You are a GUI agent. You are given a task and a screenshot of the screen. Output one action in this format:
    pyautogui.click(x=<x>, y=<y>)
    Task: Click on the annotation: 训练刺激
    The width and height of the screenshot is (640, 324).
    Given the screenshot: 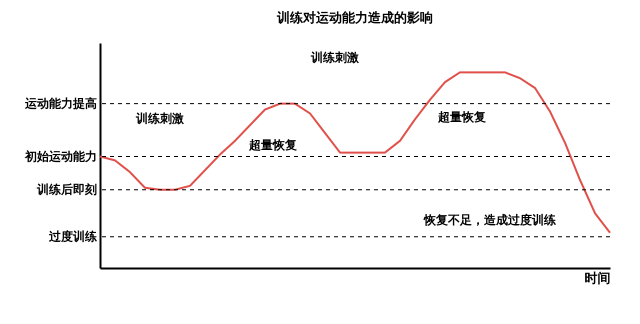 What is the action you would take?
    pyautogui.click(x=160, y=118)
    